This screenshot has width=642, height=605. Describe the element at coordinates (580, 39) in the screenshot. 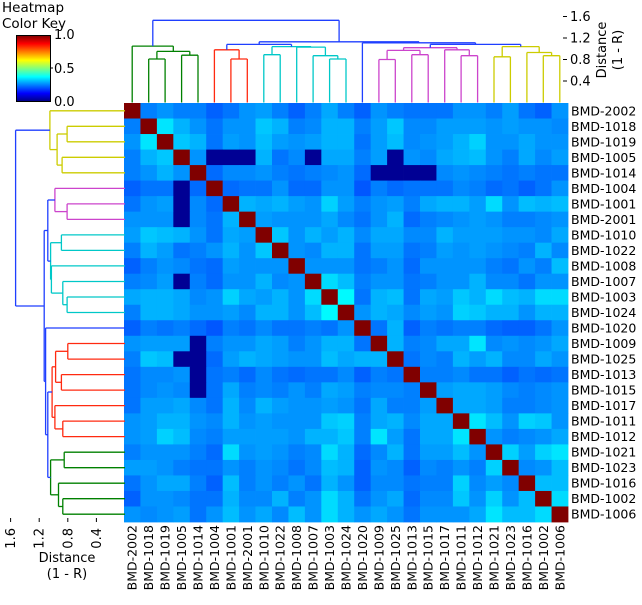

I see `axis-tick-label: 1.2` at that location.